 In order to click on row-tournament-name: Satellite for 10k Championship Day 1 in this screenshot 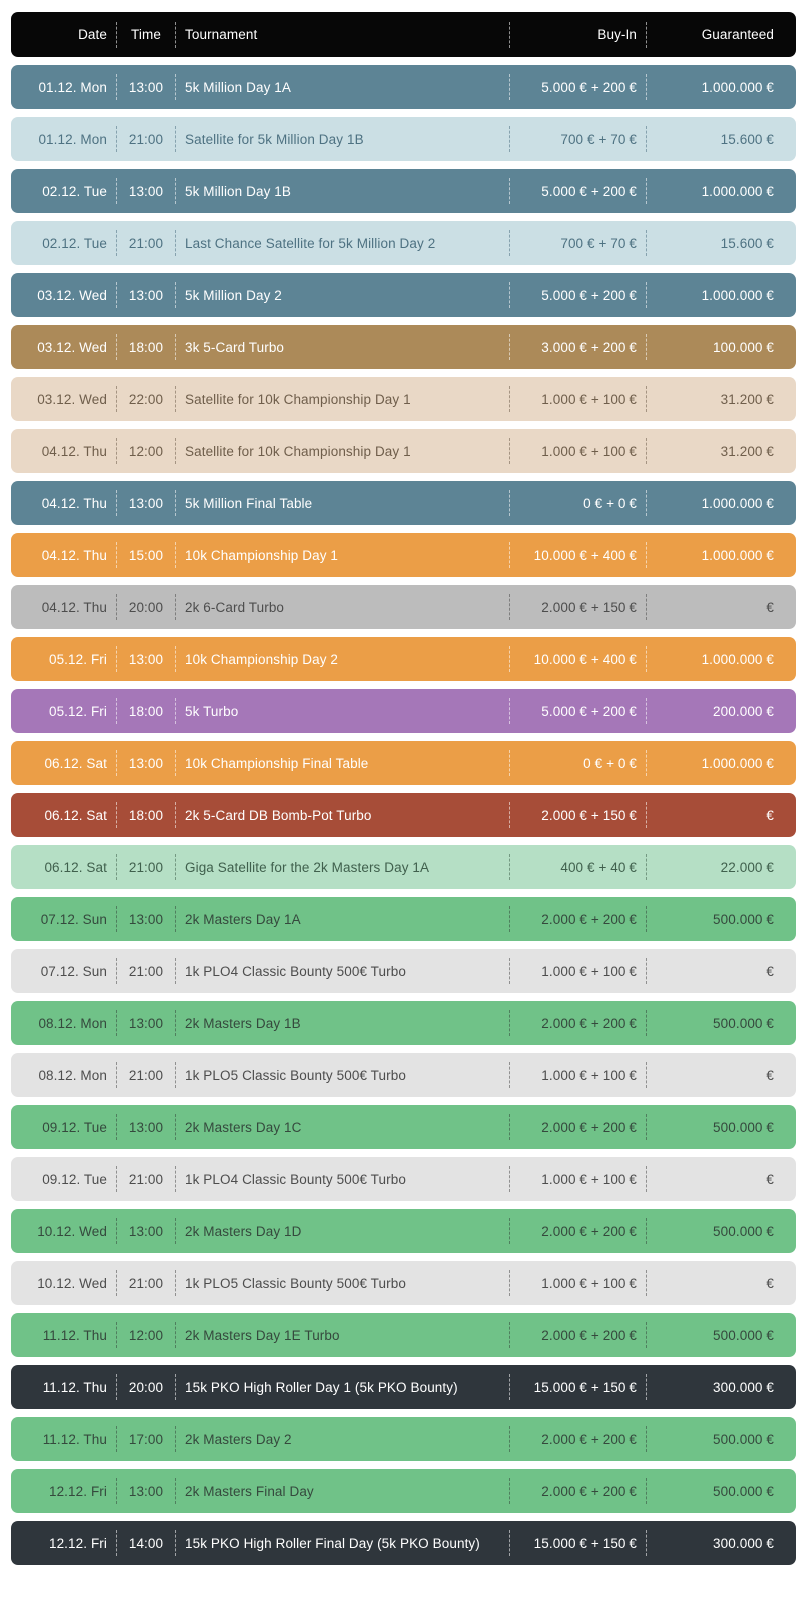, I will do `click(298, 451)`.